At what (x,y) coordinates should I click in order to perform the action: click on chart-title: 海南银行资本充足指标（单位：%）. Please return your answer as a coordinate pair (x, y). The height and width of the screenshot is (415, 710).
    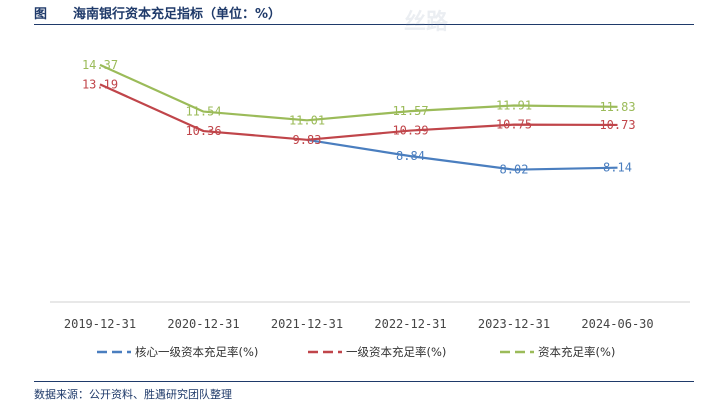
    Looking at the image, I should click on (177, 14).